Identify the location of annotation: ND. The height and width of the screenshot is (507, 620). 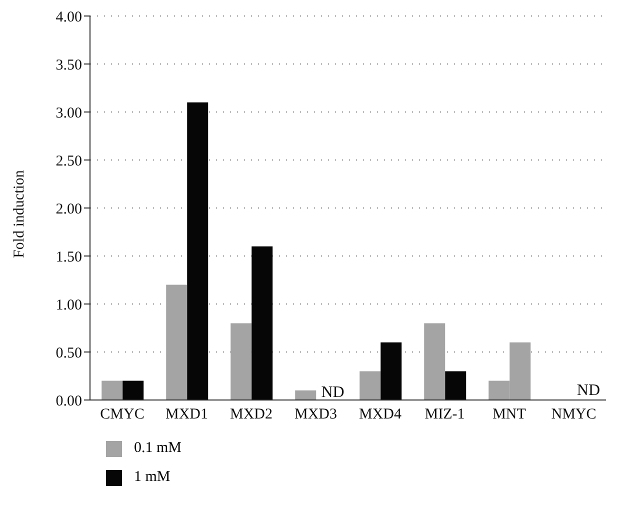
(332, 392).